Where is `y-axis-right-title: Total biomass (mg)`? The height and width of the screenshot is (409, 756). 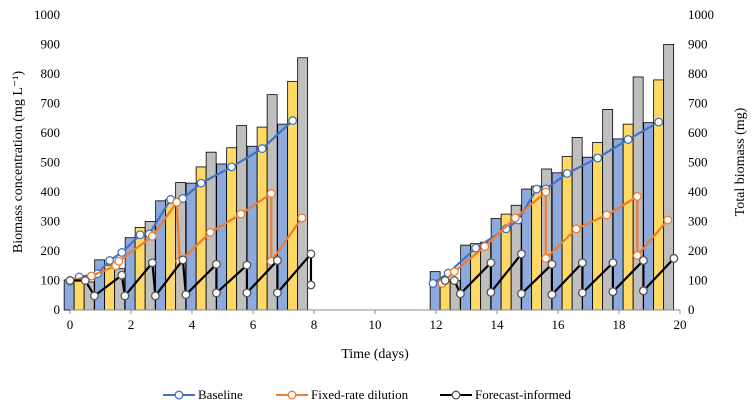 y-axis-right-title: Total biomass (mg) is located at coordinates (740, 161).